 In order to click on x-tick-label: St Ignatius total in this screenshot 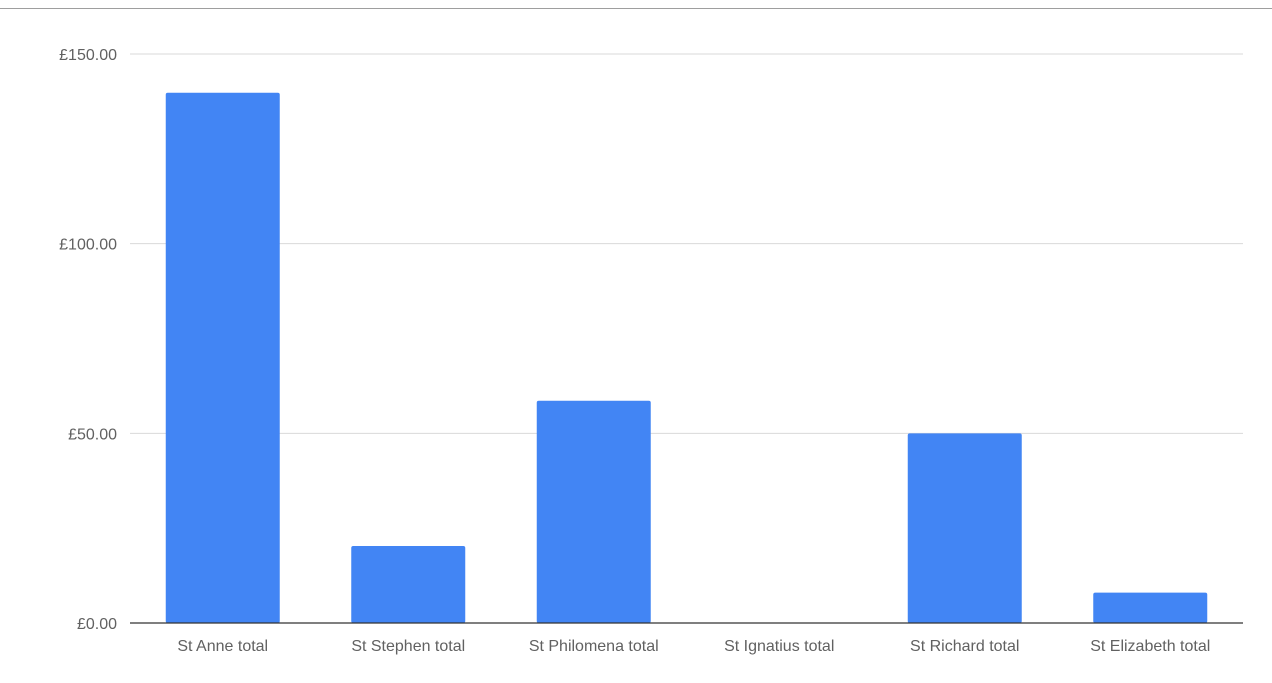, I will do `click(779, 646)`.